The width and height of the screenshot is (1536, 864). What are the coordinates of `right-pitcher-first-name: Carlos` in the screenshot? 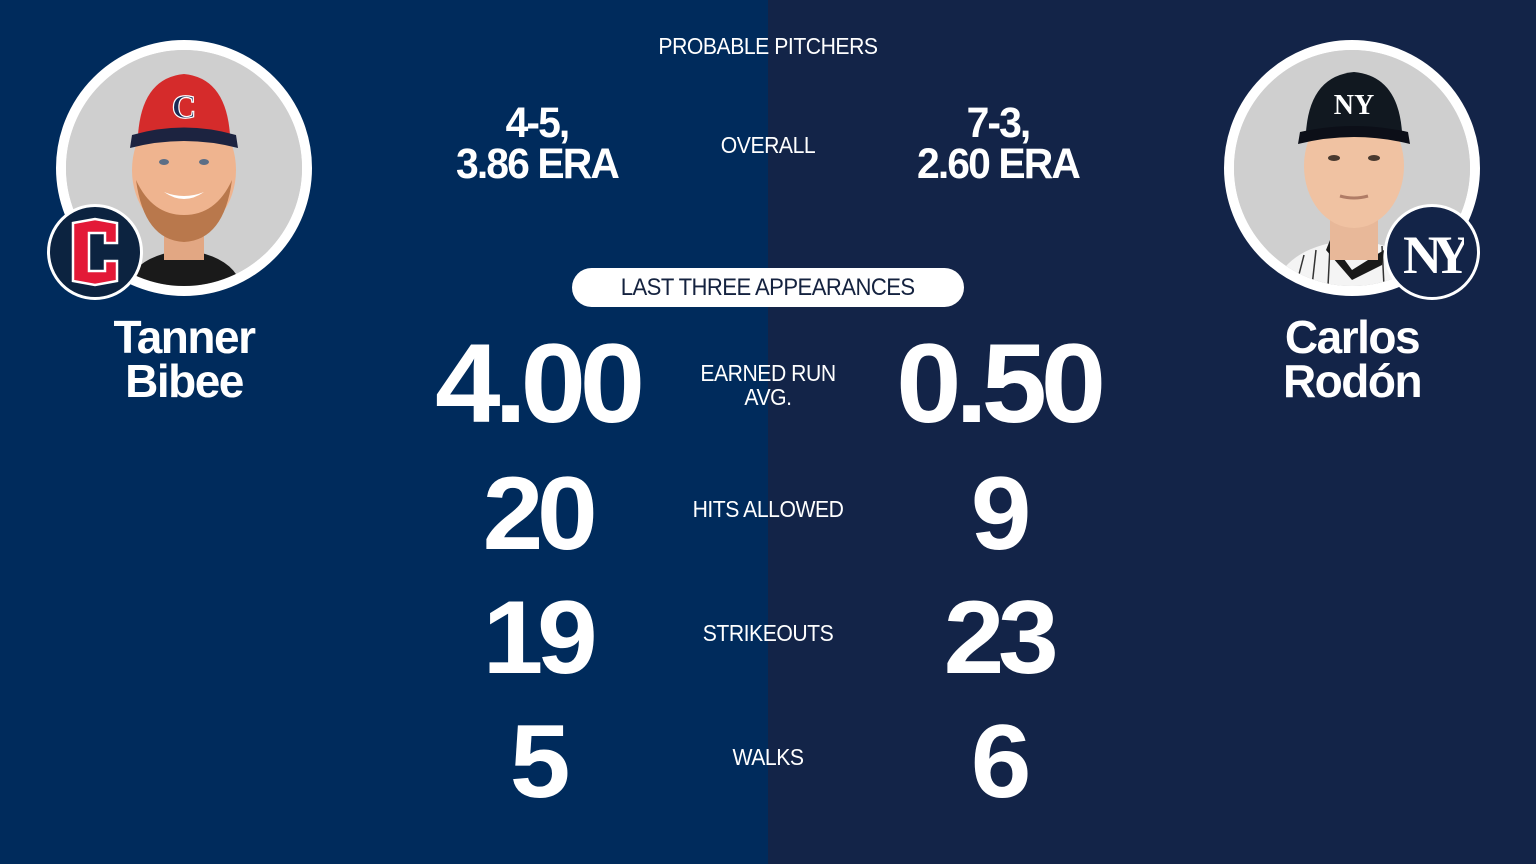 It's located at (1352, 337).